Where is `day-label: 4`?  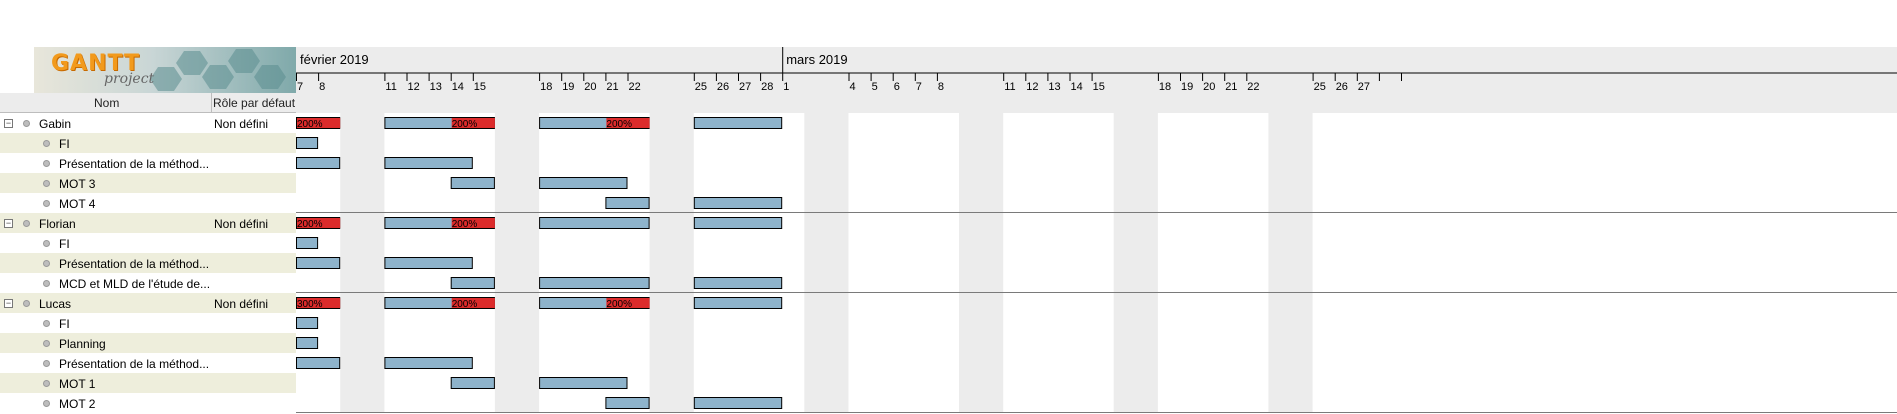 day-label: 4 is located at coordinates (853, 87).